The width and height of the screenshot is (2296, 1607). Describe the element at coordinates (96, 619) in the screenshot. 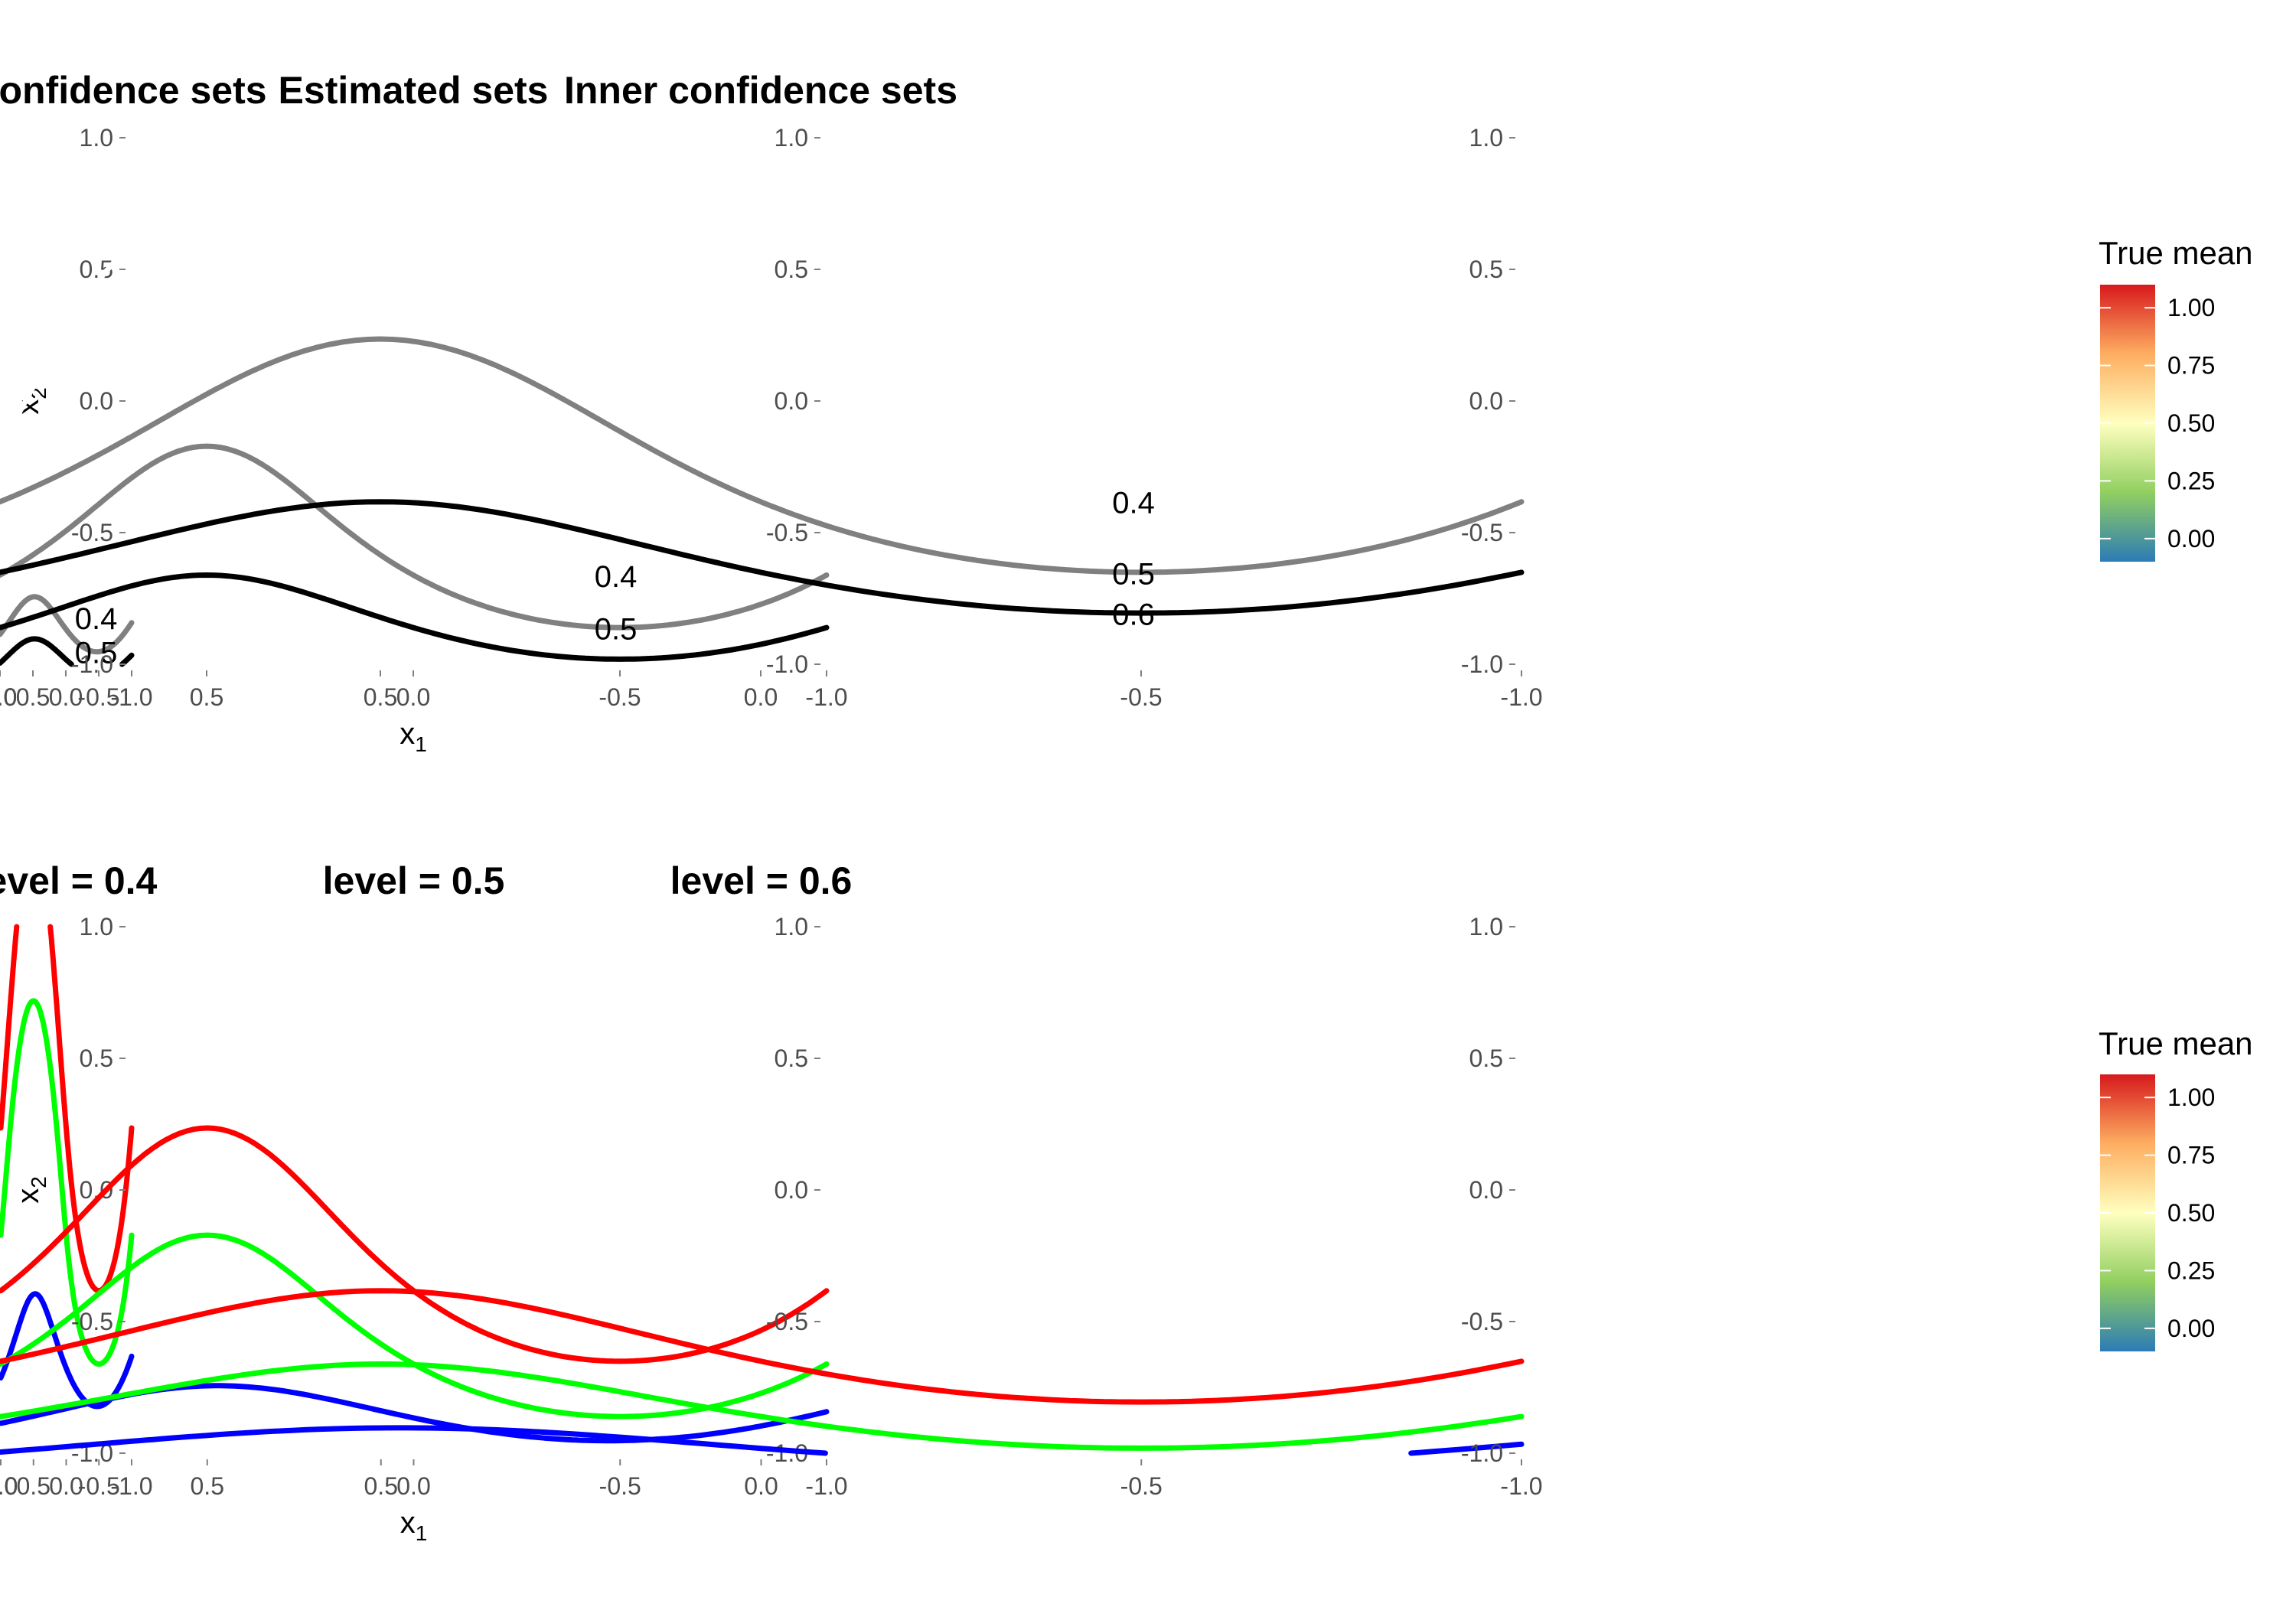

I see `contour-label: 0.4` at that location.